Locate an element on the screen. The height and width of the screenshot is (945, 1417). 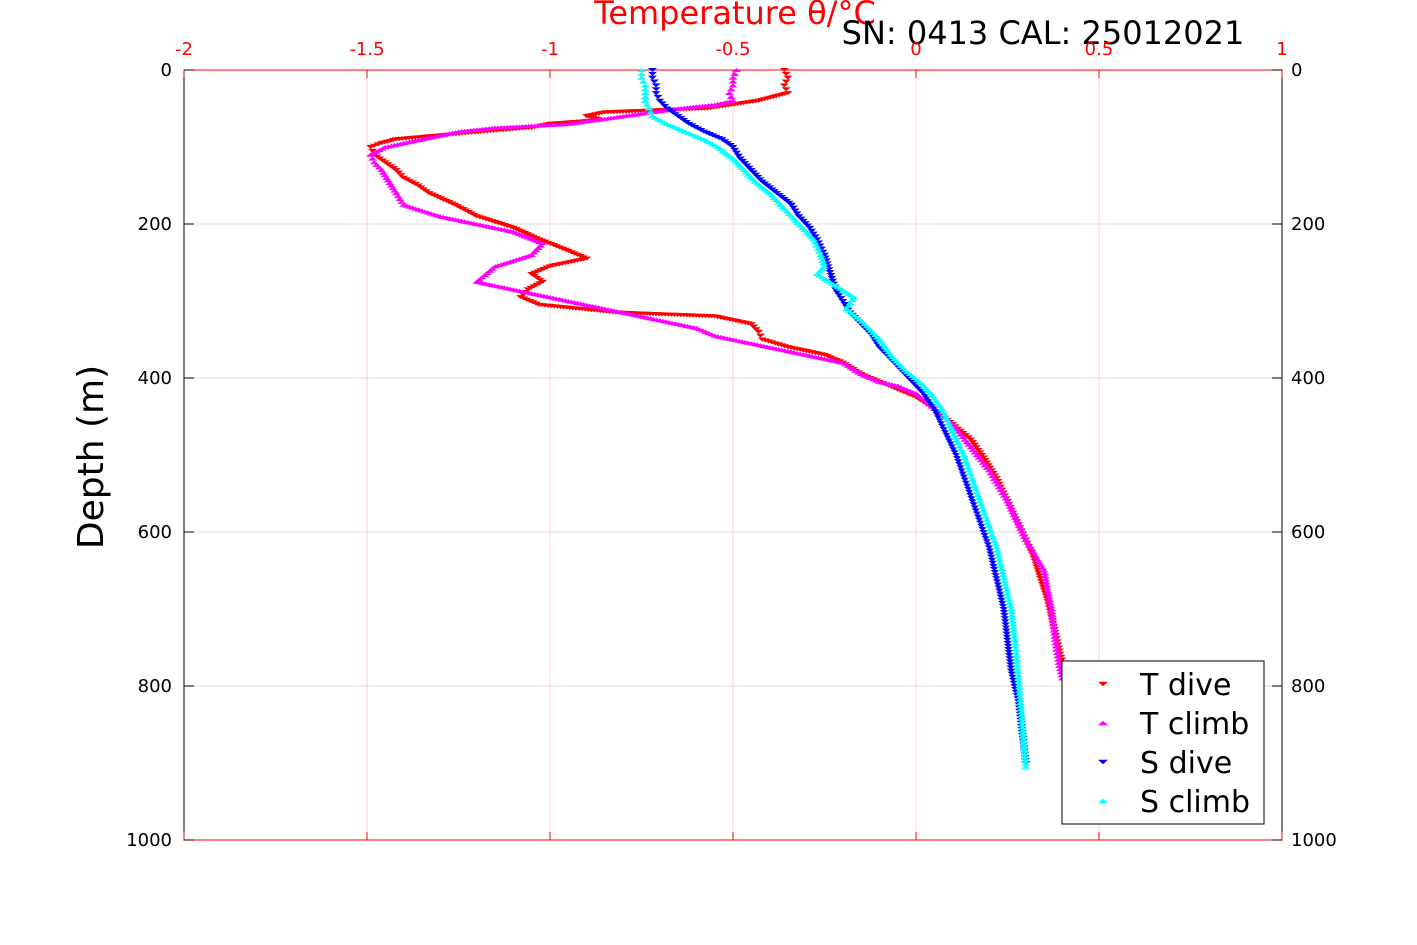
y-tick-label-right: 400 is located at coordinates (1308, 378).